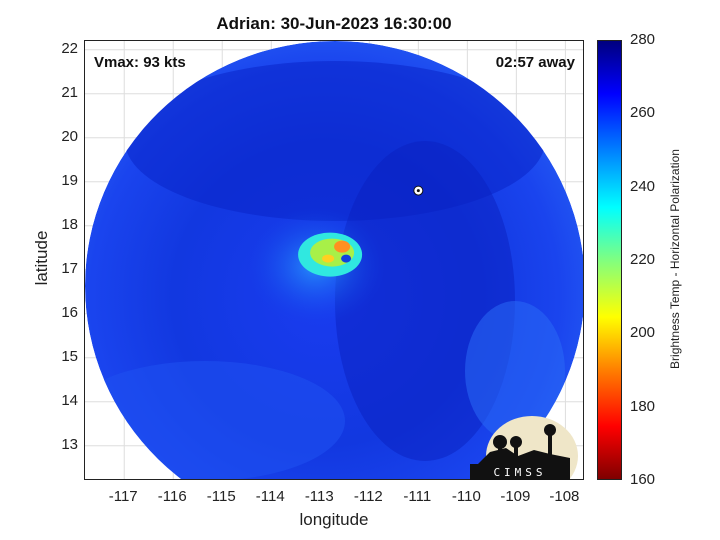 The width and height of the screenshot is (720, 540). Describe the element at coordinates (643, 479) in the screenshot. I see `colorbar-tick-label: 160` at that location.